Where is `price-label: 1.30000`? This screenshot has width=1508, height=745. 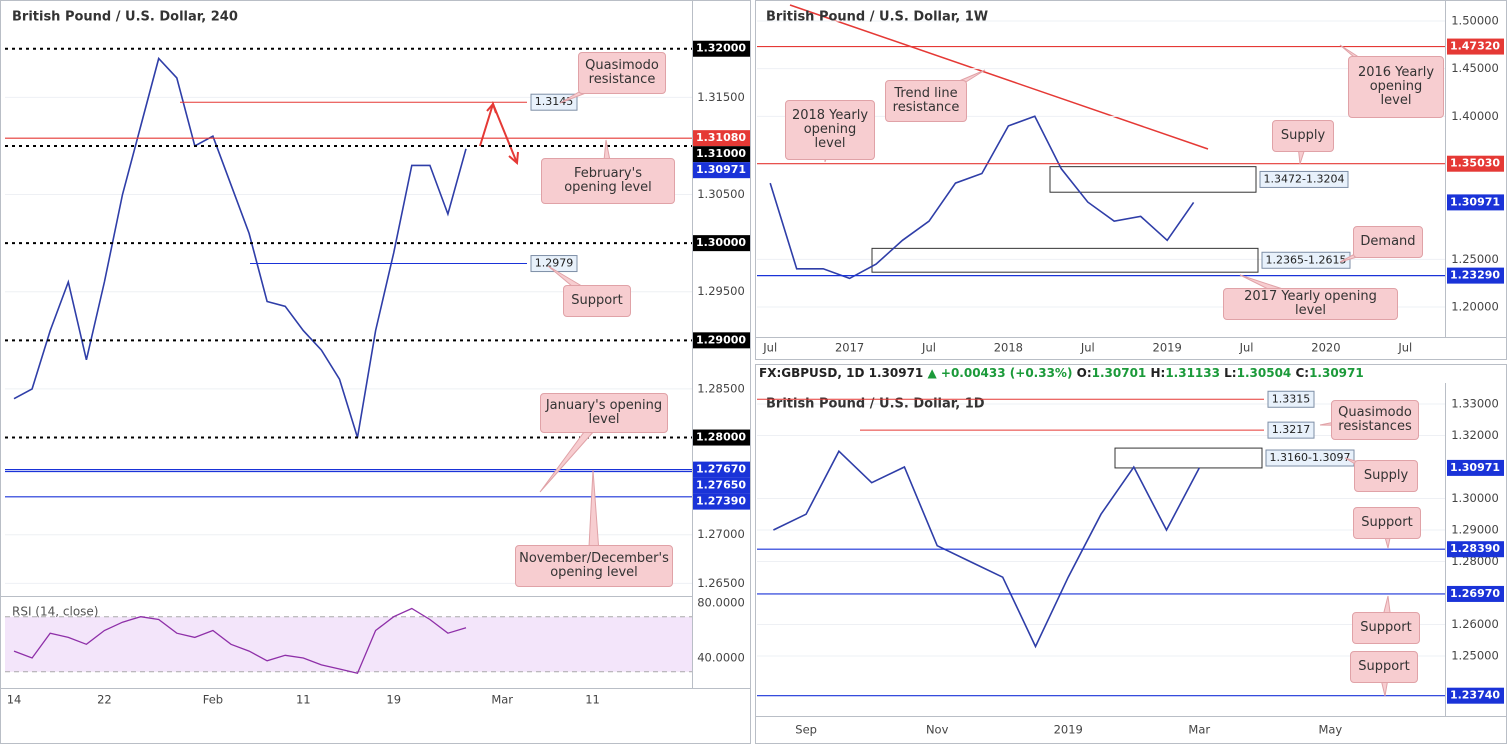
price-label: 1.30000 is located at coordinates (721, 242).